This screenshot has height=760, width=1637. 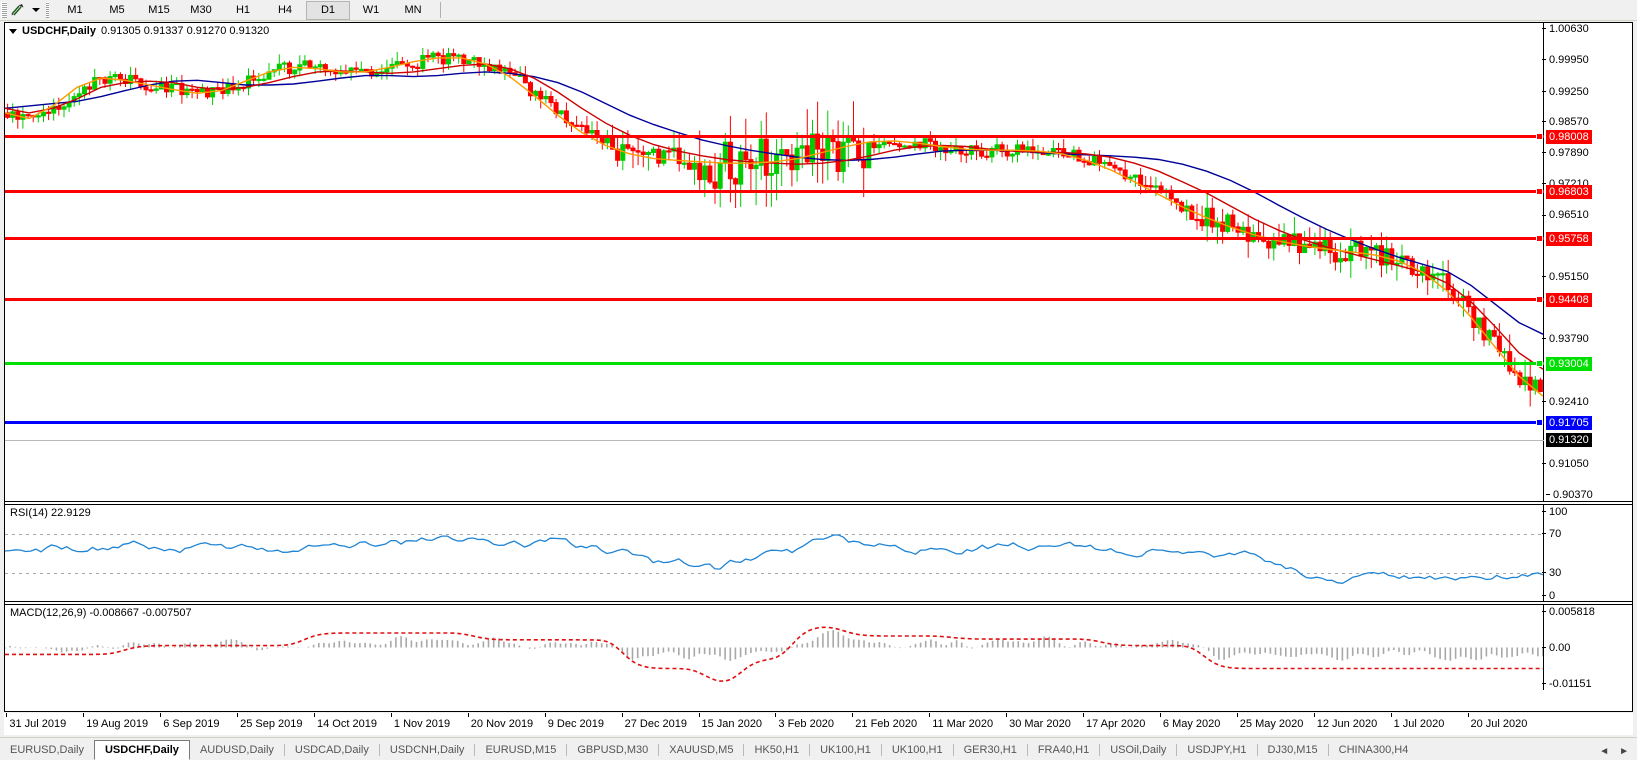 I want to click on macd-tick-label: -0.01151, so click(x=1570, y=684).